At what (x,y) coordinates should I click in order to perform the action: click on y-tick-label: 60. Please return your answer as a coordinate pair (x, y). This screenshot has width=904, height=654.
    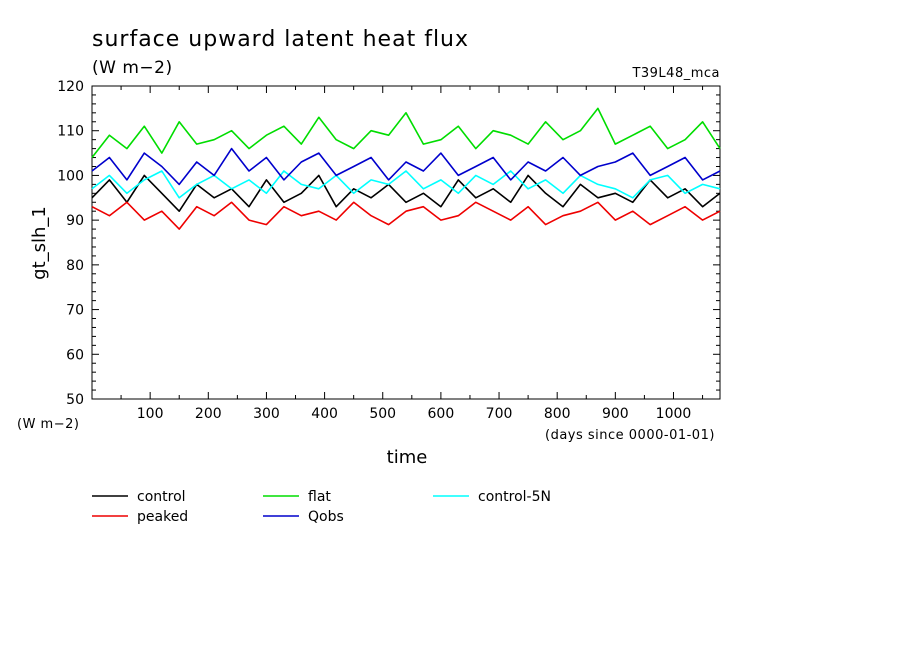
    Looking at the image, I should click on (75, 355).